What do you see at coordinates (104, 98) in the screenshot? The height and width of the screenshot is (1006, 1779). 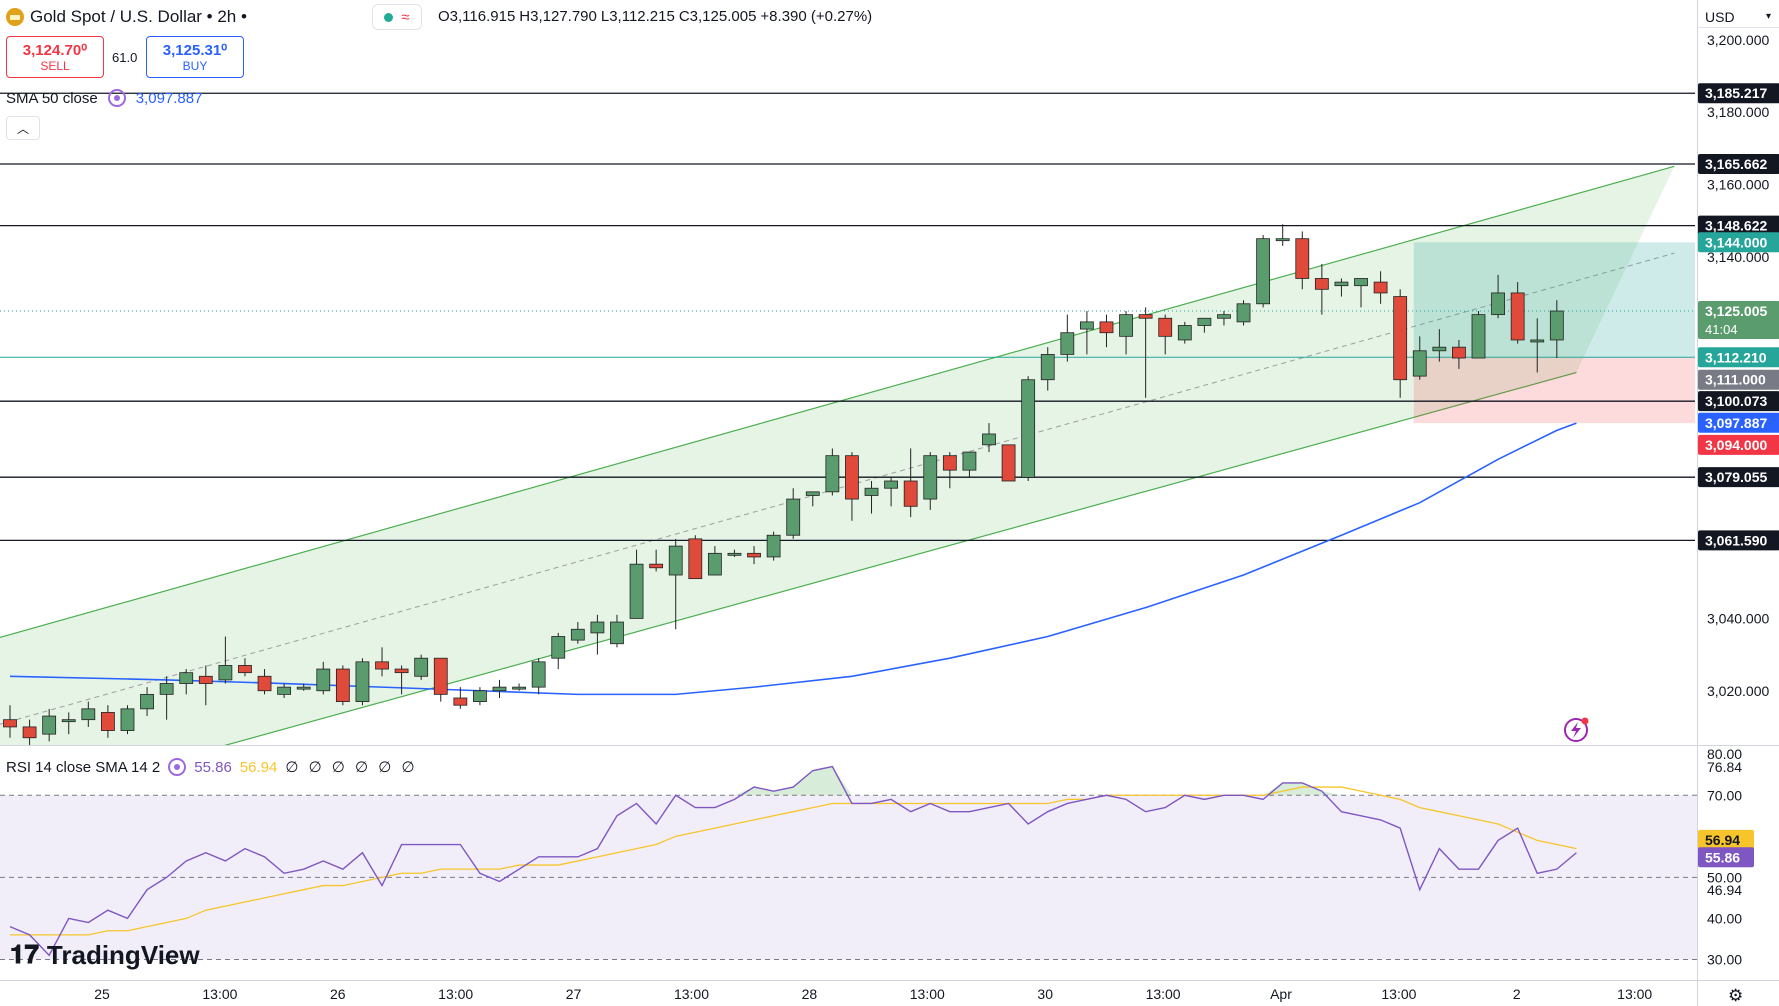 I see `sma-legend: SMA 50 close 3,097.887` at bounding box center [104, 98].